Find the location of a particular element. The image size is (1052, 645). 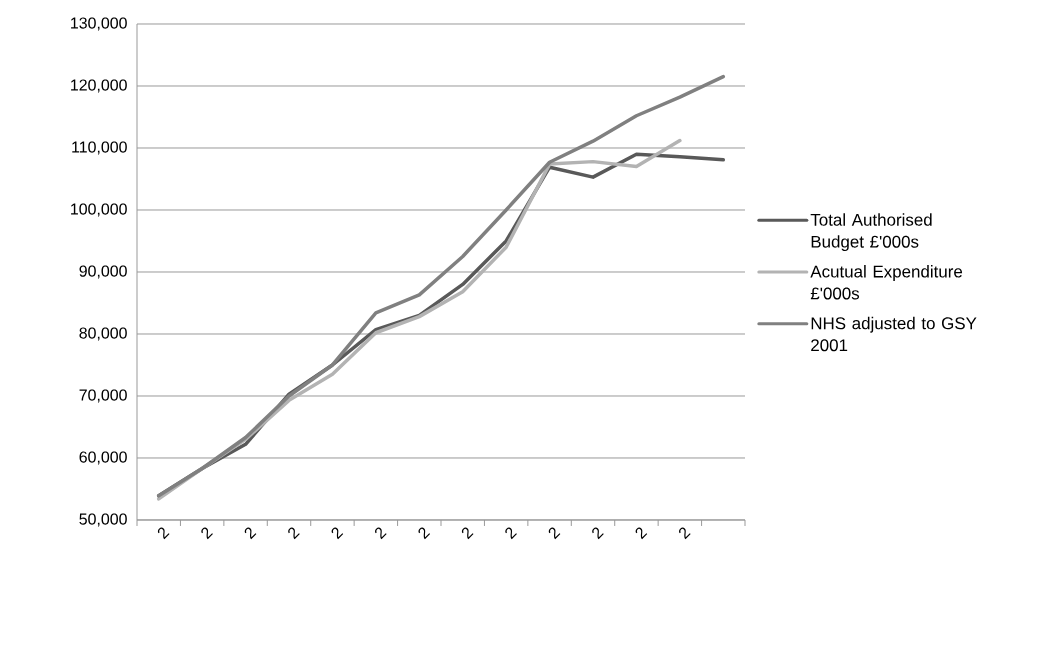

y-tick-label: 120,000 is located at coordinates (99, 86).